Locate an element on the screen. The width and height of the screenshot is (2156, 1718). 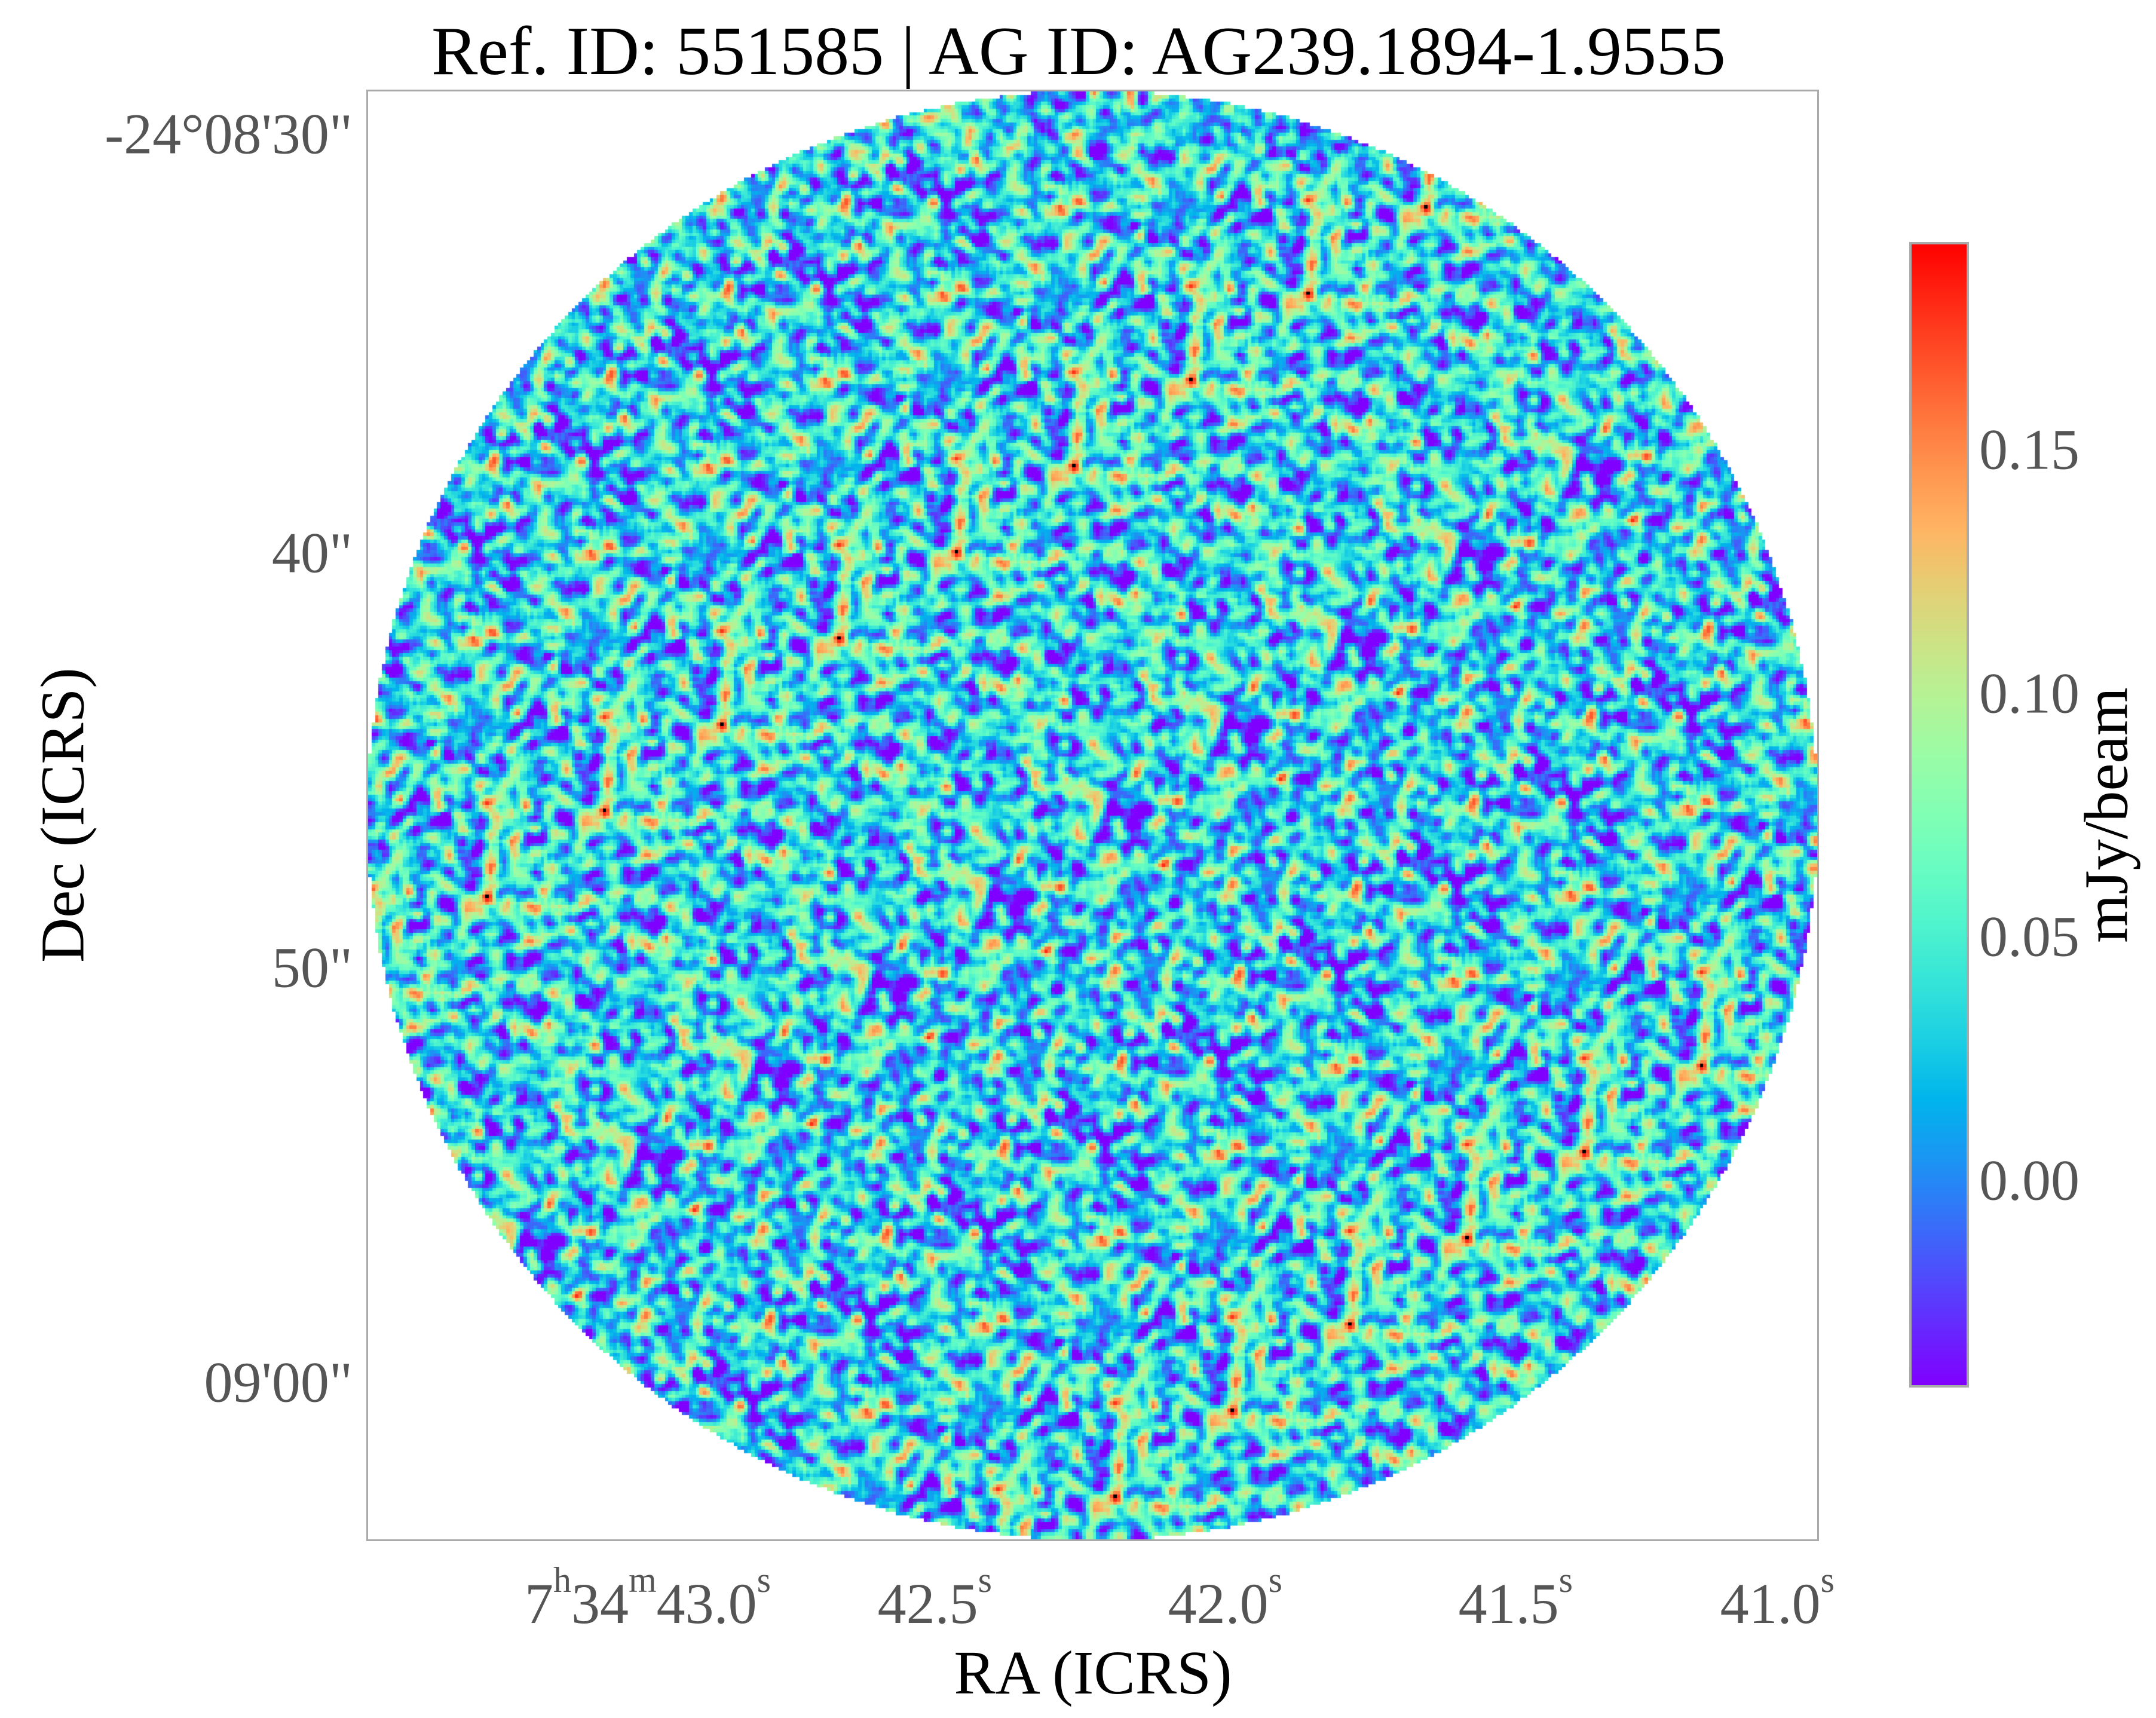
y-axis-label: Dec (ICRS) is located at coordinates (62, 815).